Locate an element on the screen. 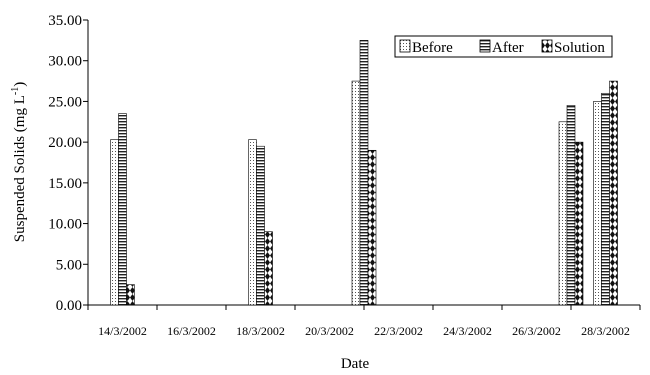  legend-label-after: After is located at coordinates (508, 48).